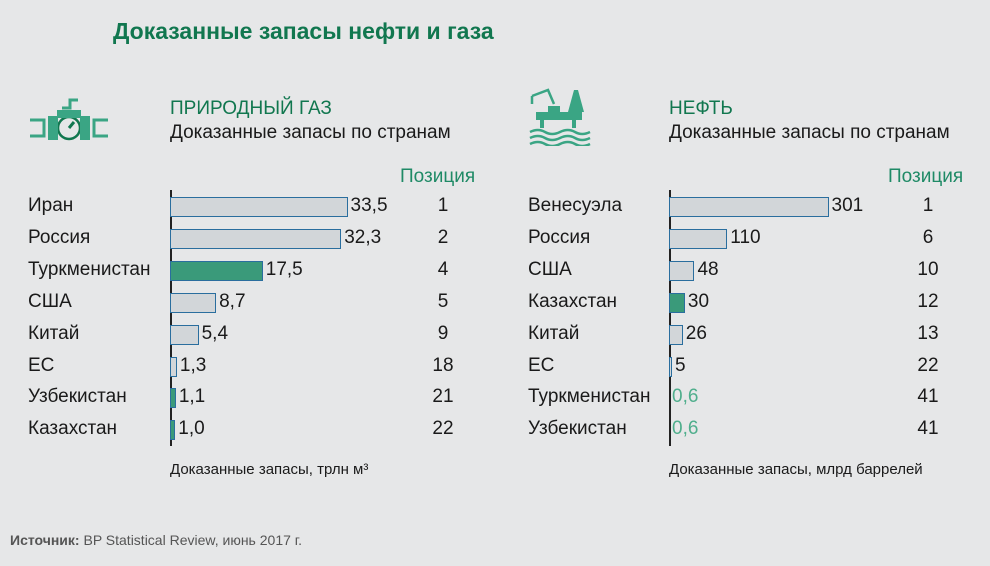  Describe the element at coordinates (443, 237) in the screenshot. I see `position-label: 2` at that location.